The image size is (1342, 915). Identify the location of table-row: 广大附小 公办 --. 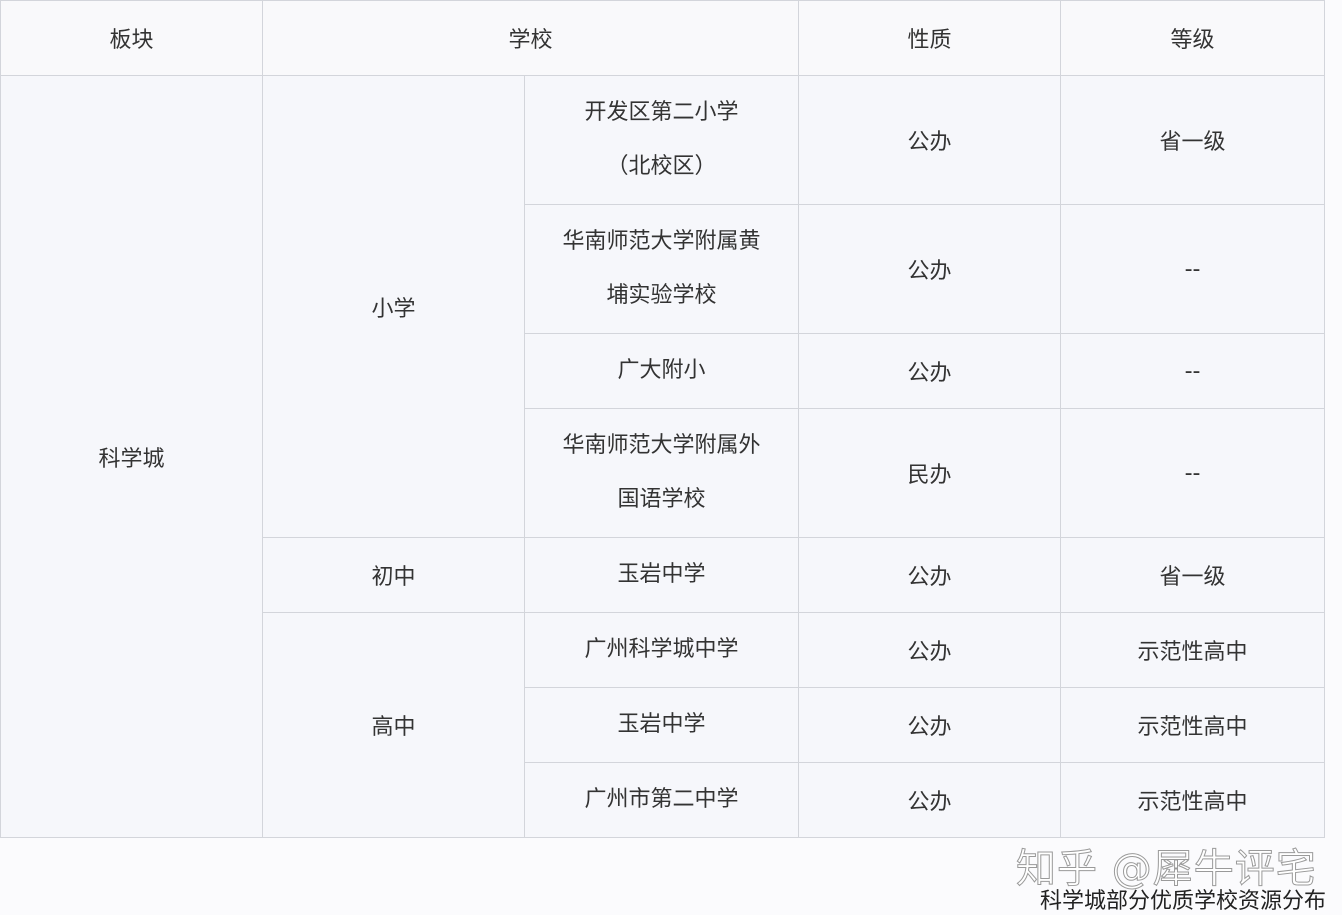
(663, 371).